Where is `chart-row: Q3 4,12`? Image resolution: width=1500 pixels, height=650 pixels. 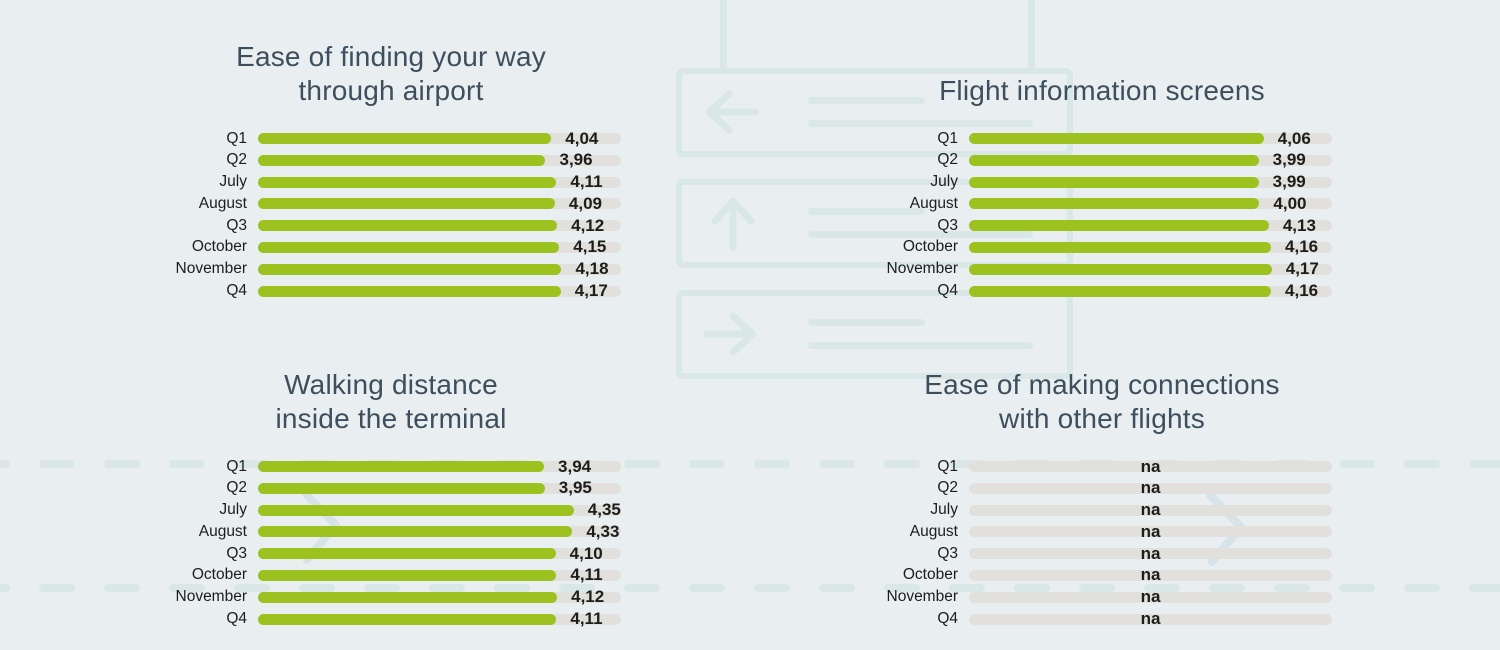 chart-row: Q3 4,12 is located at coordinates (391, 225).